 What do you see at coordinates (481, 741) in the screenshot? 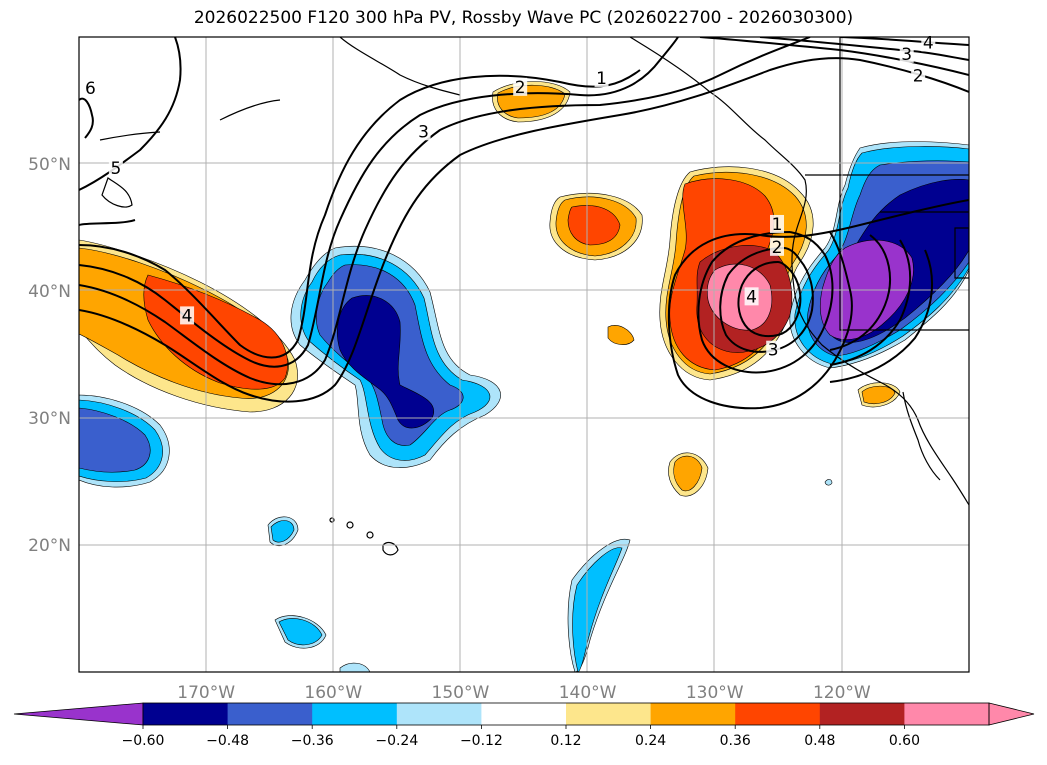
I see `colorbar-tick-label: −0.12` at bounding box center [481, 741].